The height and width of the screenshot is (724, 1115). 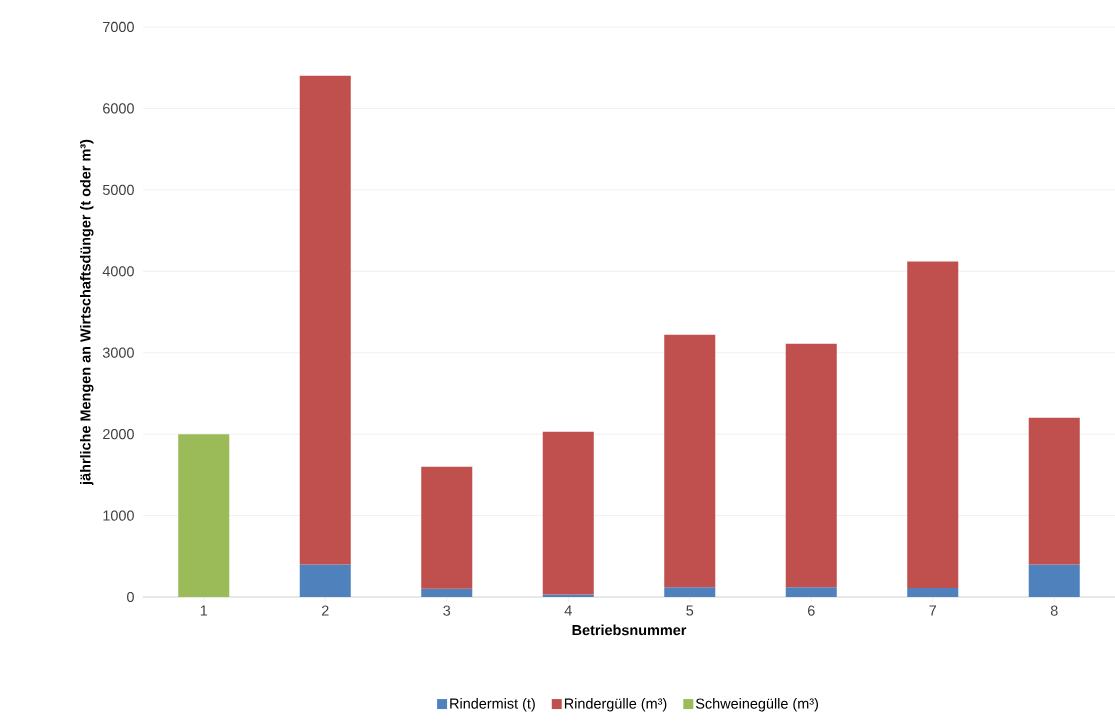 What do you see at coordinates (690, 610) in the screenshot?
I see `x-tick-label: 5` at bounding box center [690, 610].